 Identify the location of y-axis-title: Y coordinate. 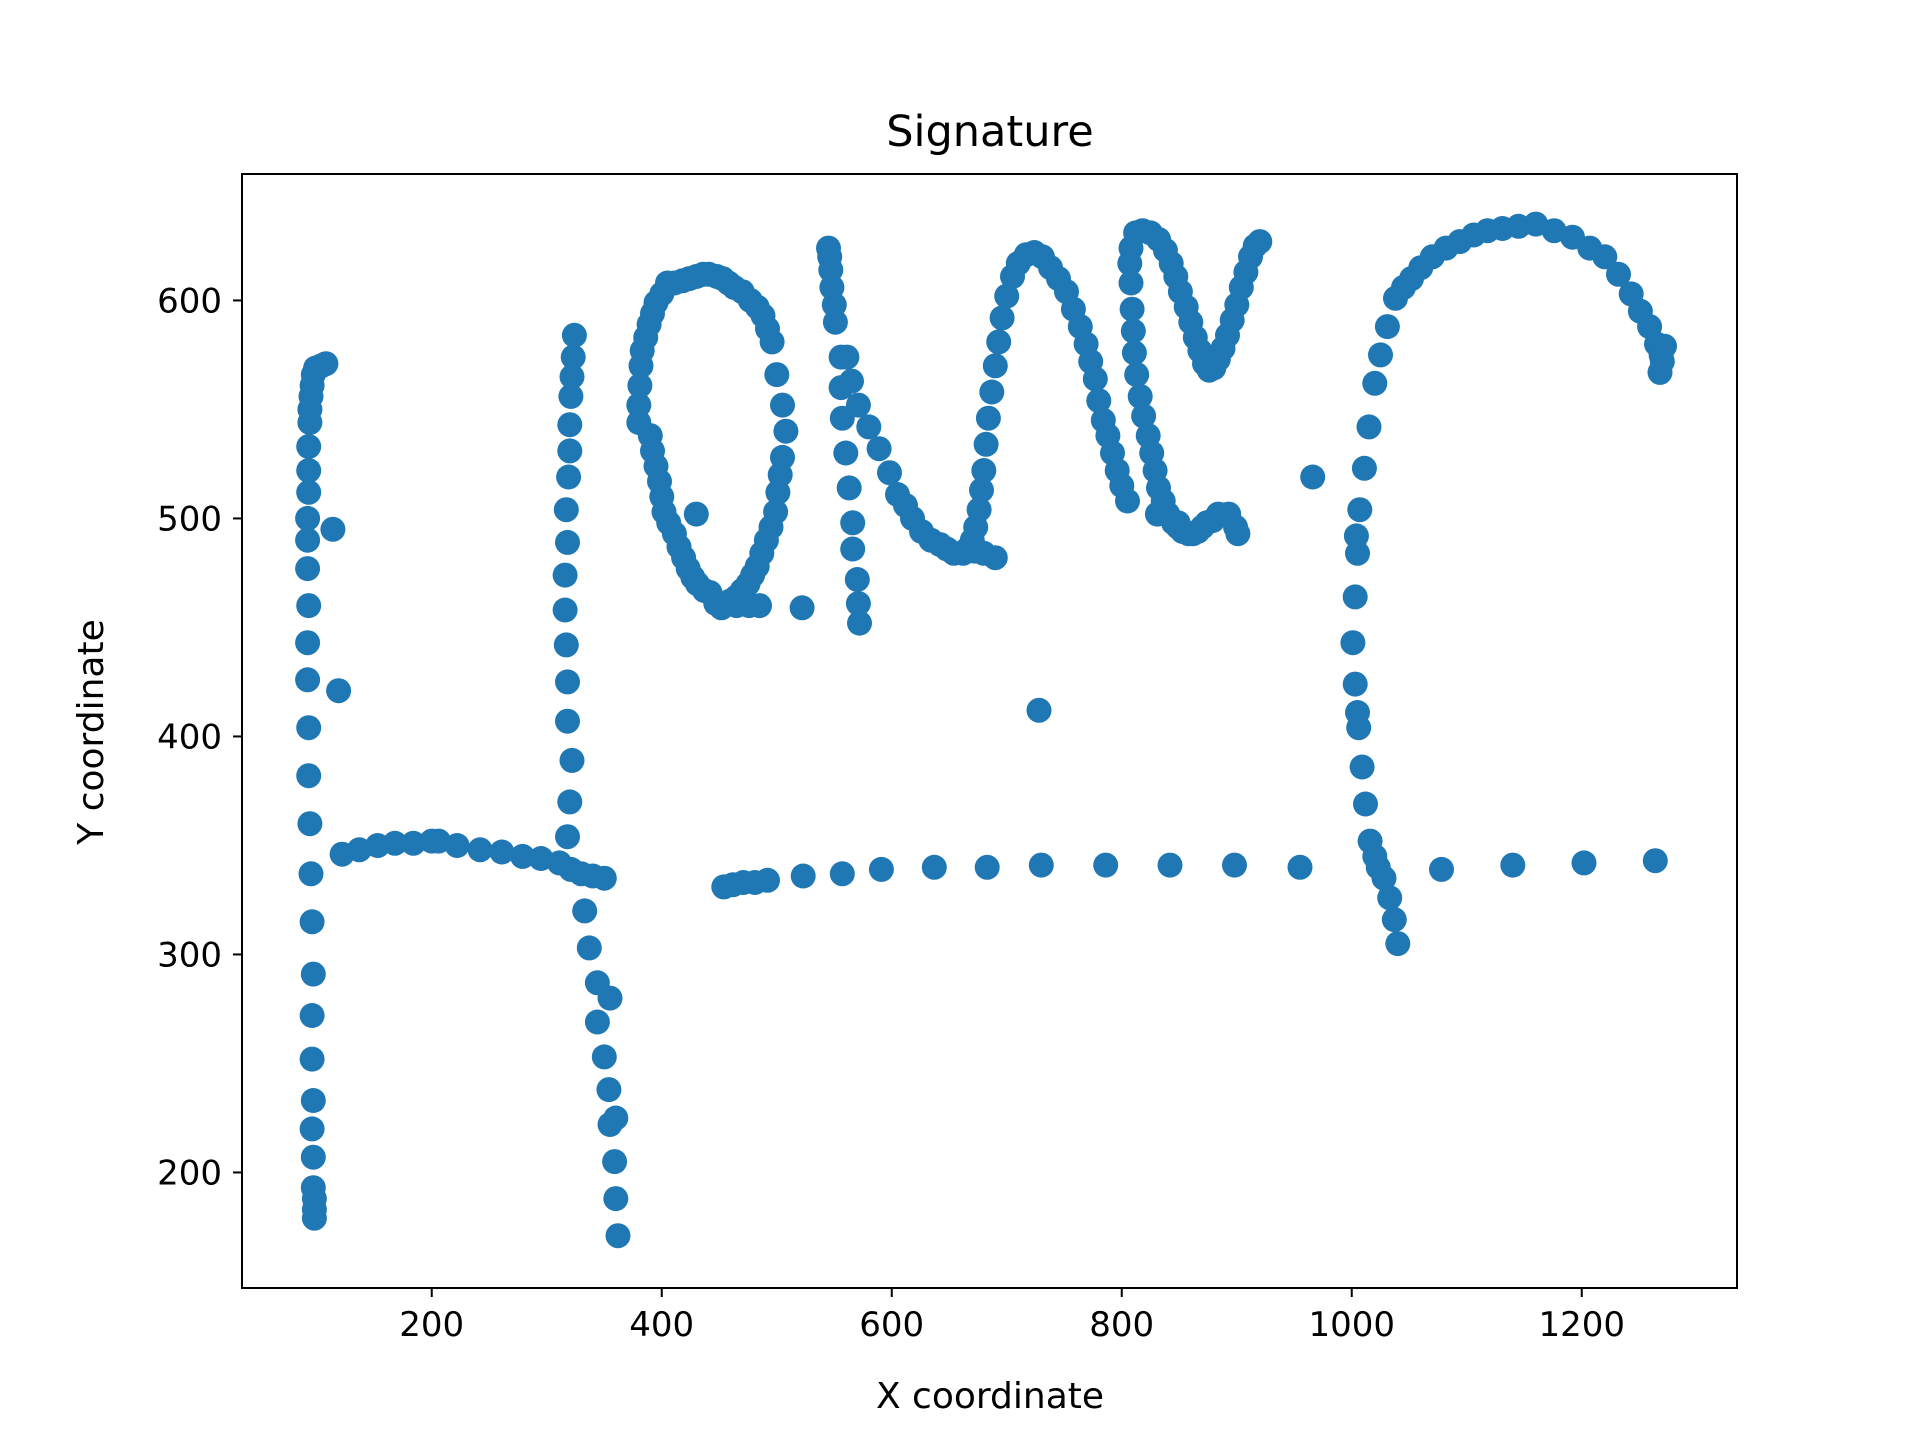
(91, 732).